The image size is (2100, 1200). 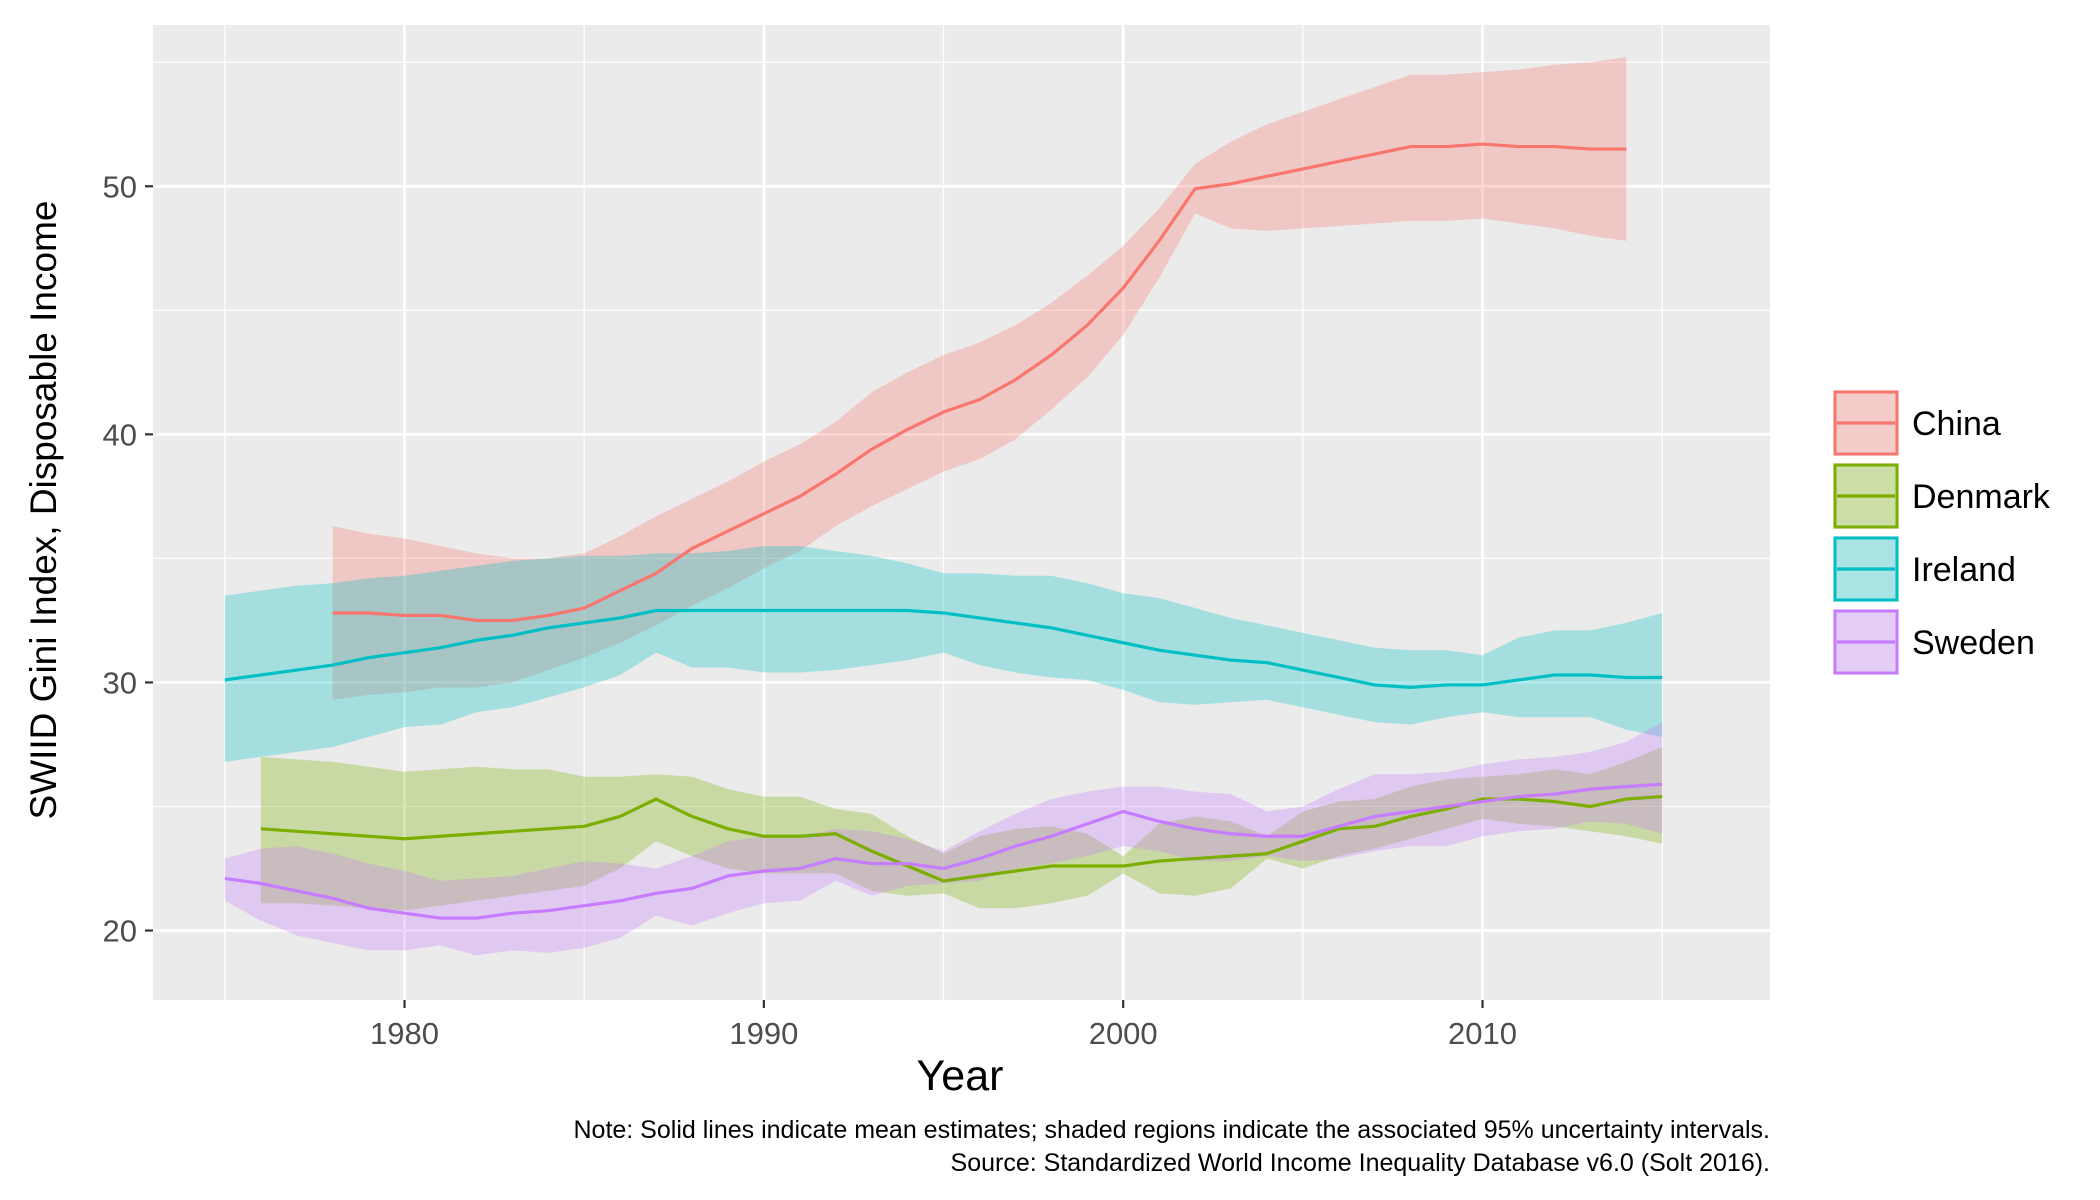 What do you see at coordinates (943, 649) in the screenshot?
I see `ireland-mean-line` at bounding box center [943, 649].